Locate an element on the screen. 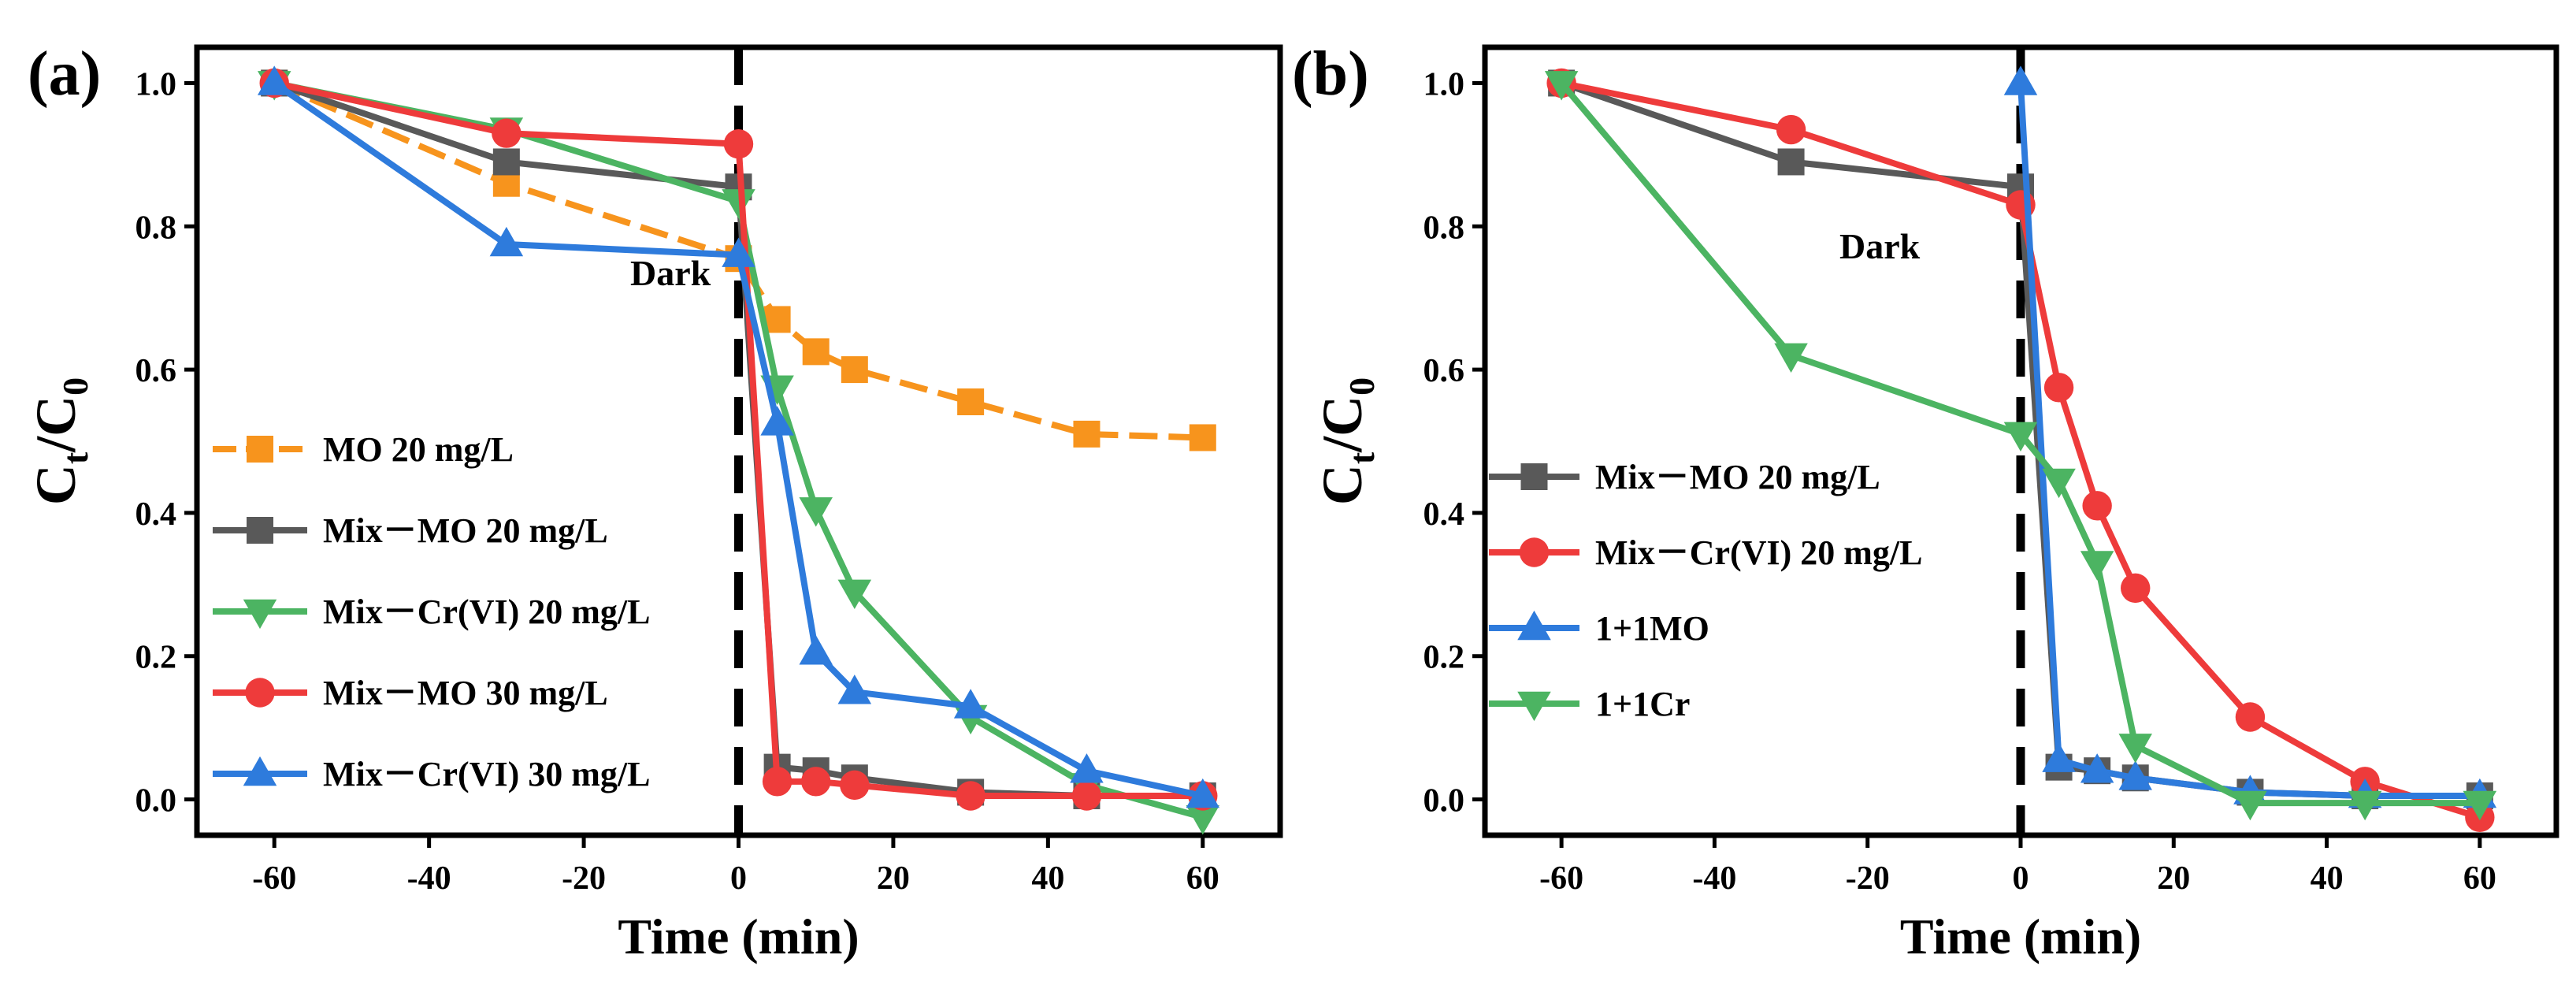 This screenshot has width=2576, height=1007. dark-annotation: Dark is located at coordinates (1880, 246).